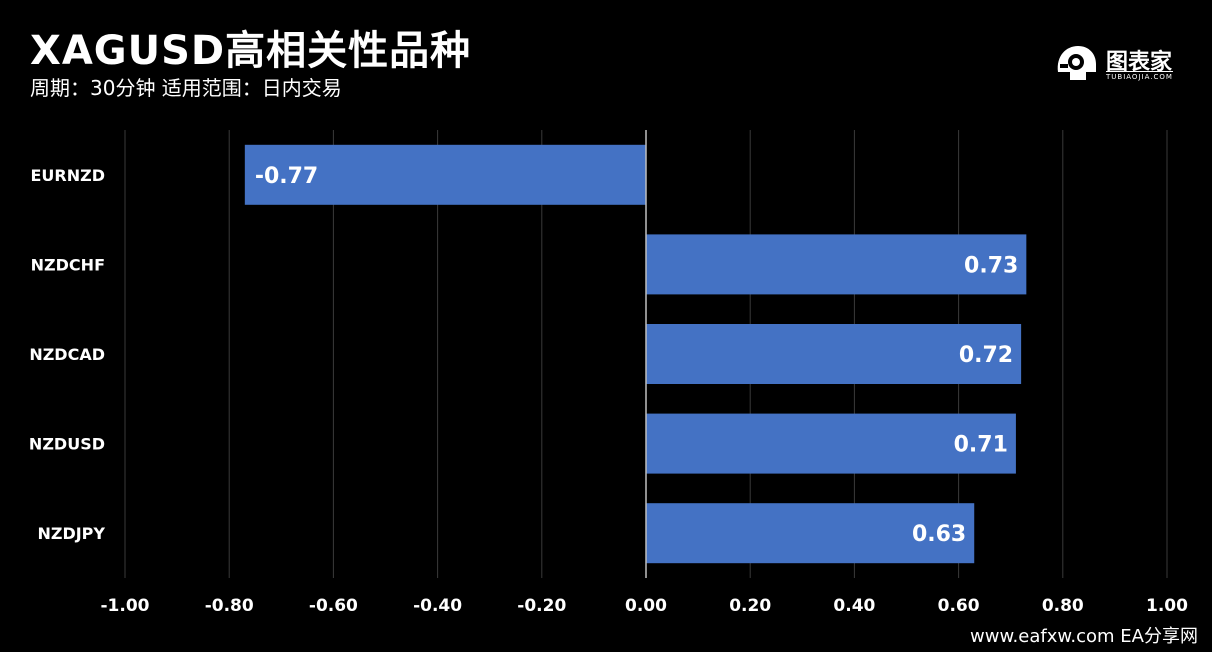  Describe the element at coordinates (229, 606) in the screenshot. I see `x-tick-label: -0.80` at that location.